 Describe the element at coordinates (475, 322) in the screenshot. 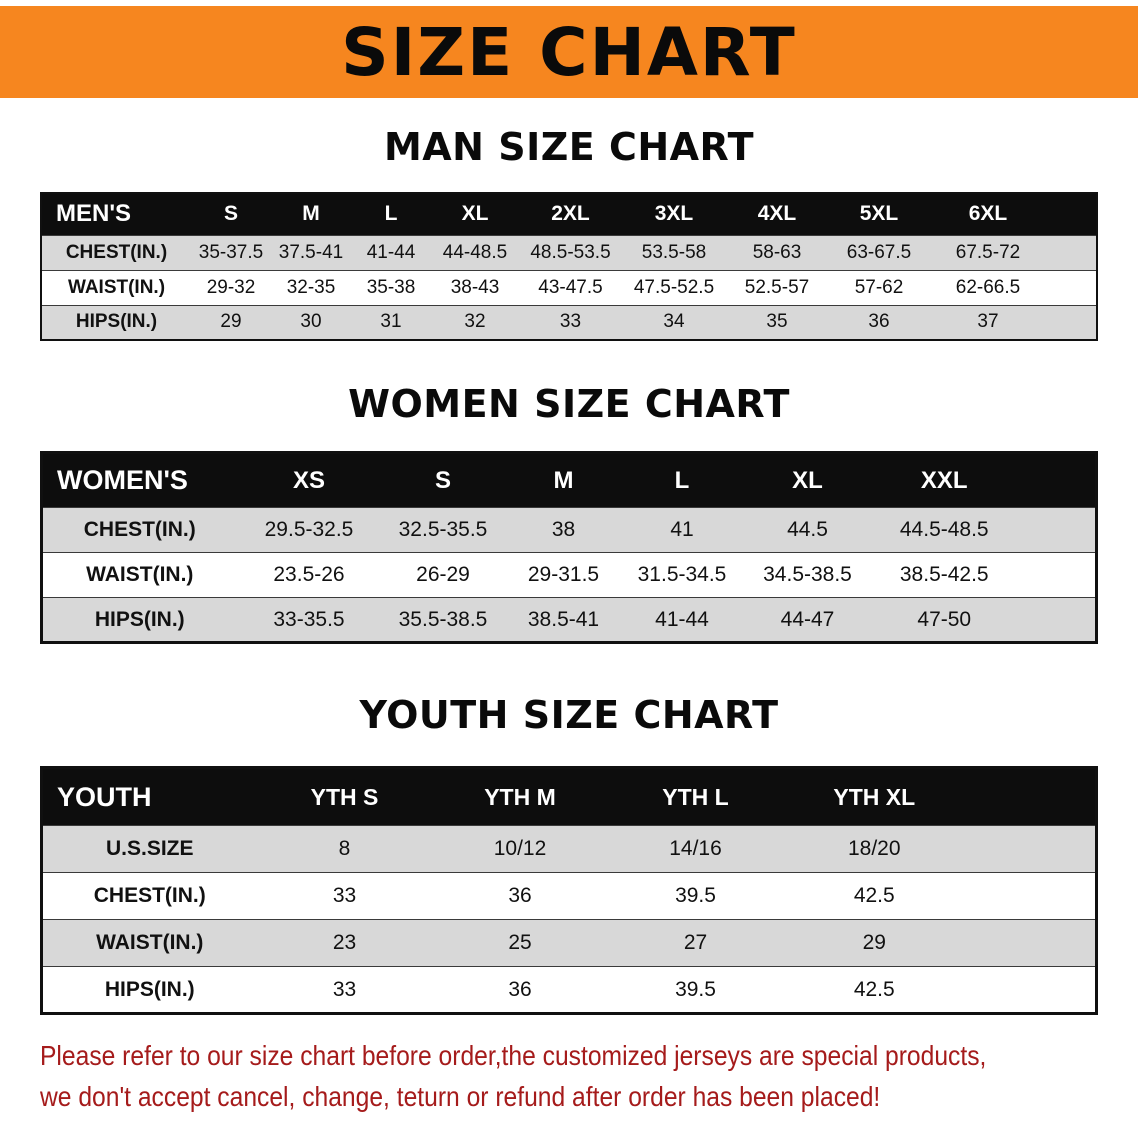

I see `value-cell: 32` at that location.